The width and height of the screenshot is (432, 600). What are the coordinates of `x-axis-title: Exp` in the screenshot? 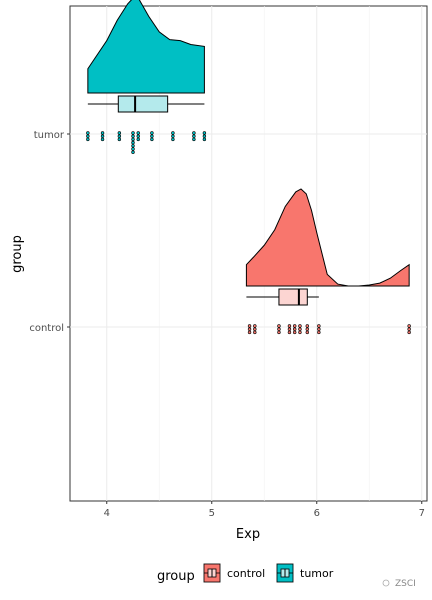 It's located at (248, 534).